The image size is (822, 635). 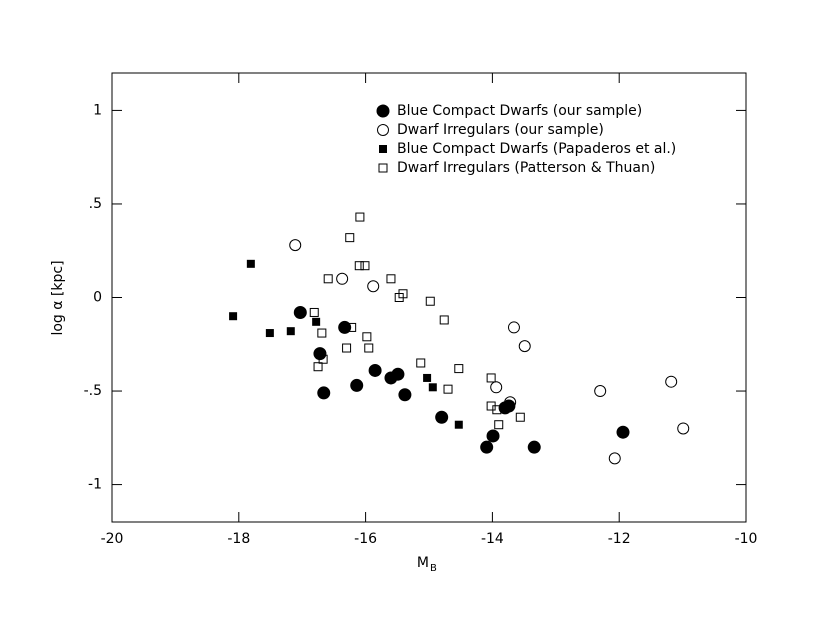 I want to click on y-tick-label: .5, so click(x=95, y=204).